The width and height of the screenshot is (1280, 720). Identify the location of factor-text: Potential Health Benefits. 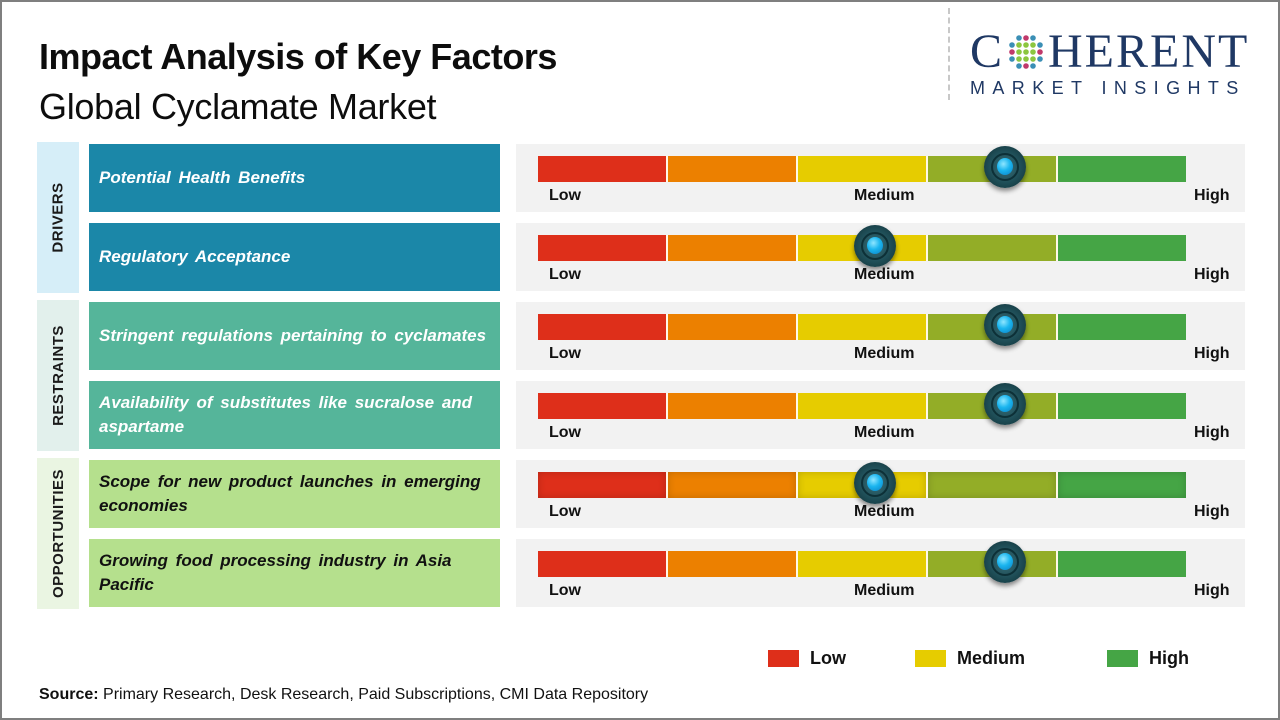
(202, 177).